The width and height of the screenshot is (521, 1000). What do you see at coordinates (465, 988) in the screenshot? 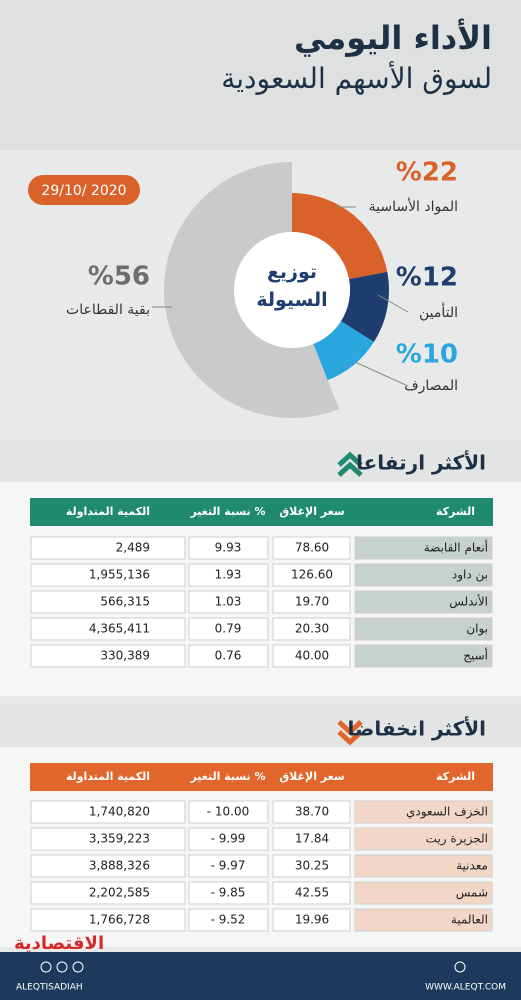
I see `website: WWW.ALEQT.COM` at bounding box center [465, 988].